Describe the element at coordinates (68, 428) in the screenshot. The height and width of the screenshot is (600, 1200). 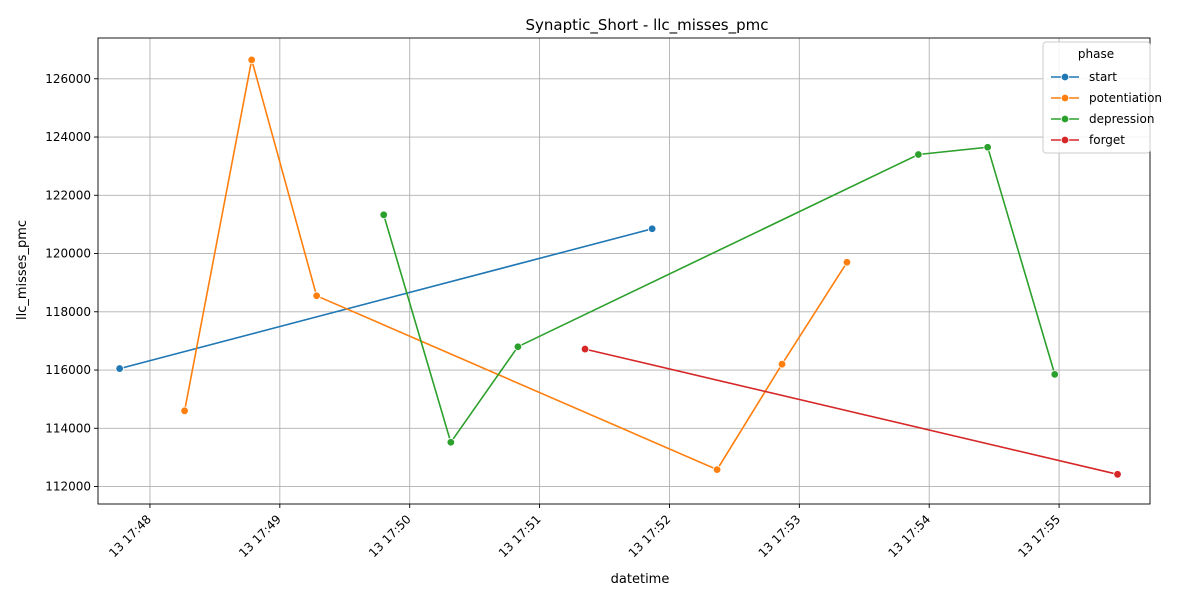
I see `y-tick-label: 114000` at that location.